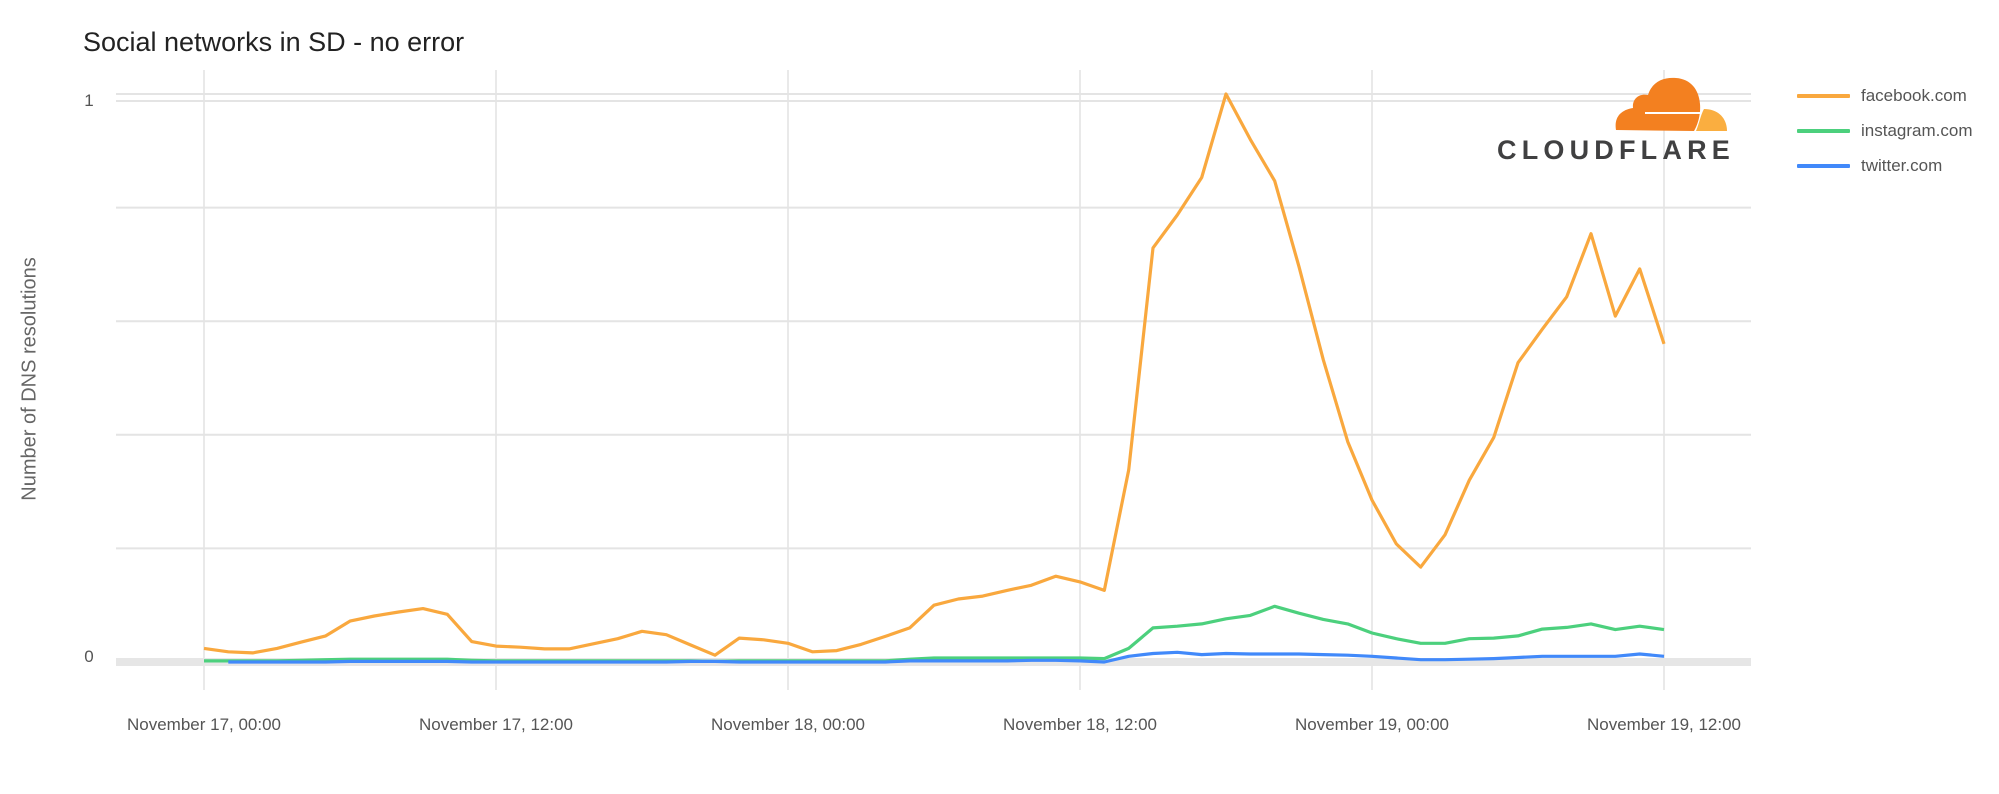 The width and height of the screenshot is (1999, 794). What do you see at coordinates (496, 724) in the screenshot?
I see `x-tick-label: November 17, 12:00` at bounding box center [496, 724].